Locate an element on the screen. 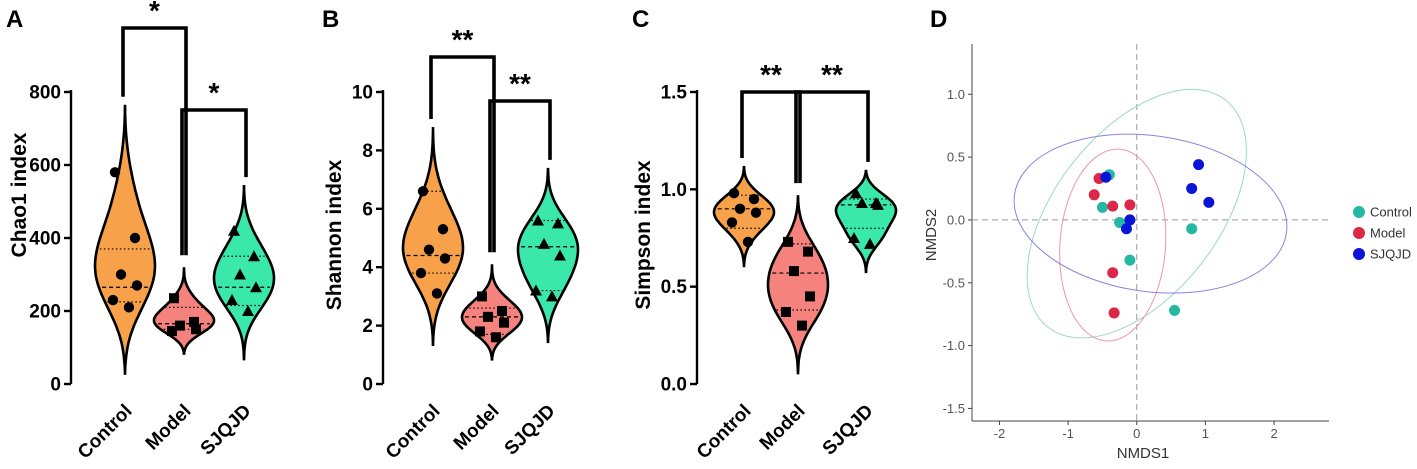 The height and width of the screenshot is (469, 1417). violin-sjqjd is located at coordinates (244, 273).